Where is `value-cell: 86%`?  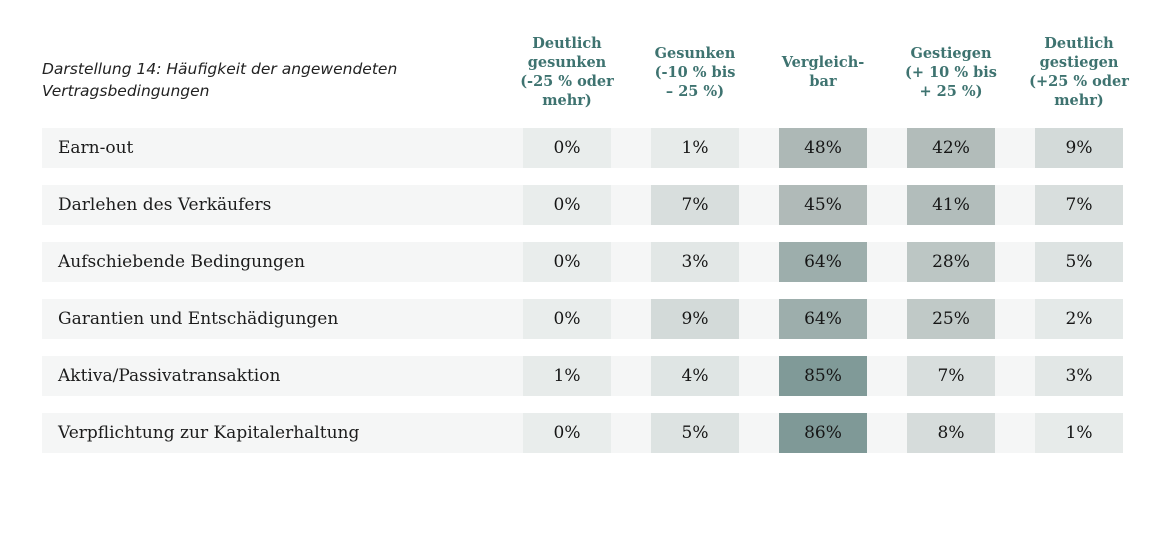 value-cell: 86% is located at coordinates (823, 433).